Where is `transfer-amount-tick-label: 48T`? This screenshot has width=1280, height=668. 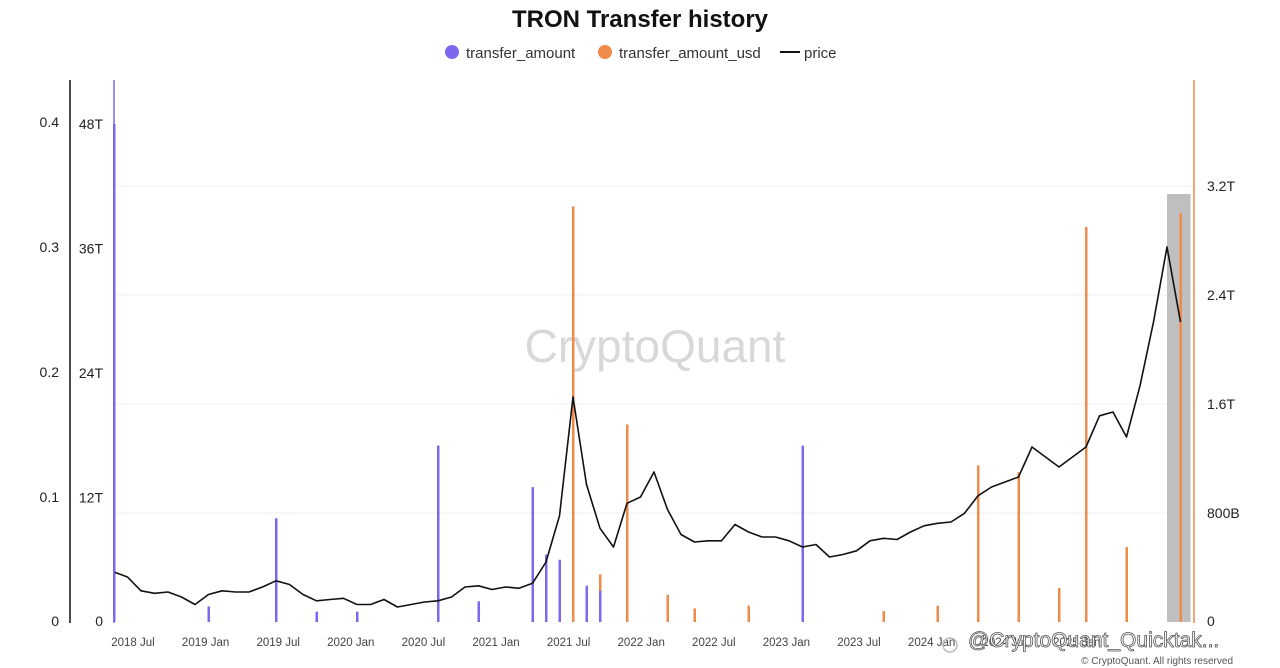 transfer-amount-tick-label: 48T is located at coordinates (91, 124).